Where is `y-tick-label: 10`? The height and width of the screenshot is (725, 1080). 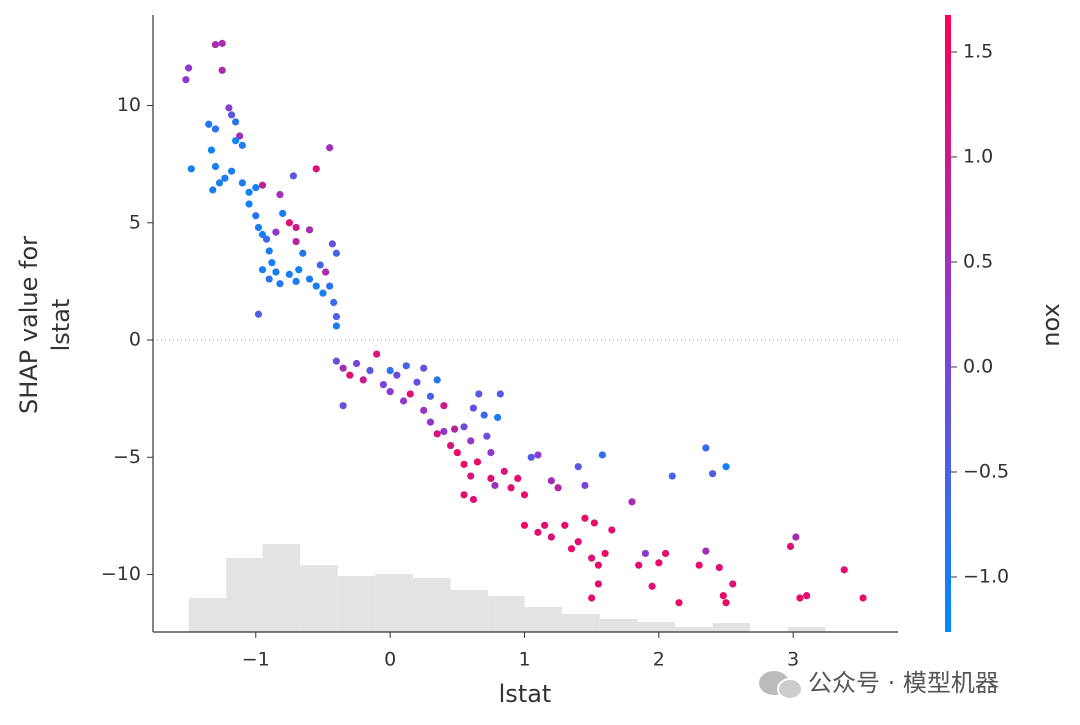 y-tick-label: 10 is located at coordinates (129, 105).